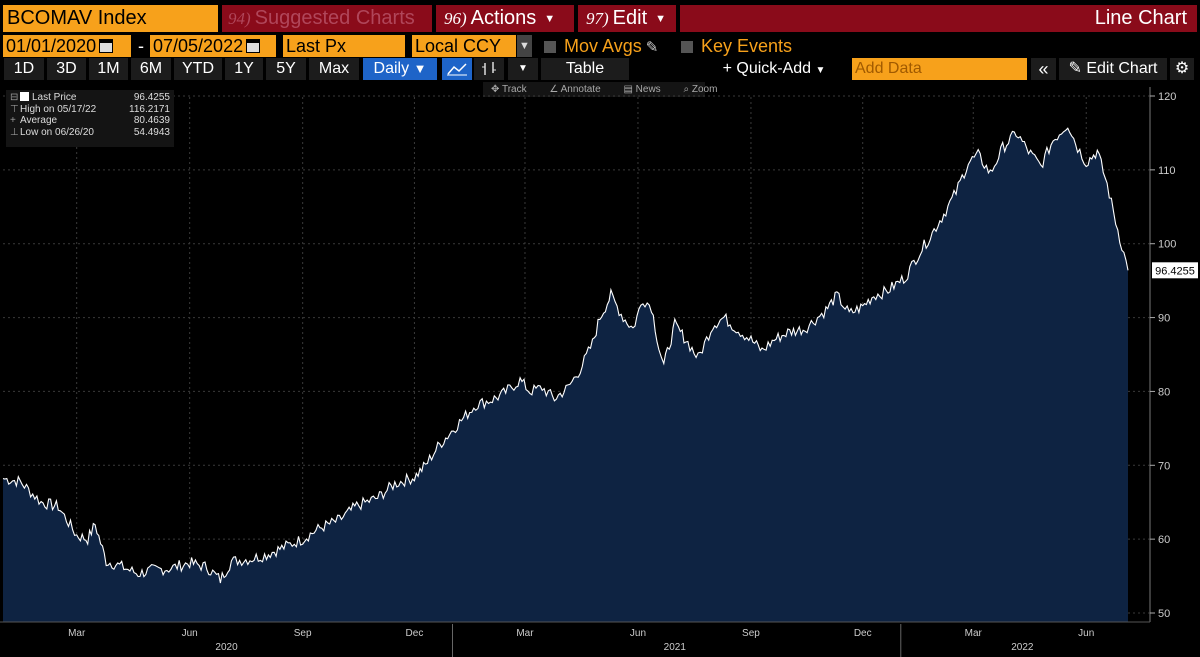 The image size is (1200, 657). I want to click on period-button-5y: 5Y, so click(286, 69).